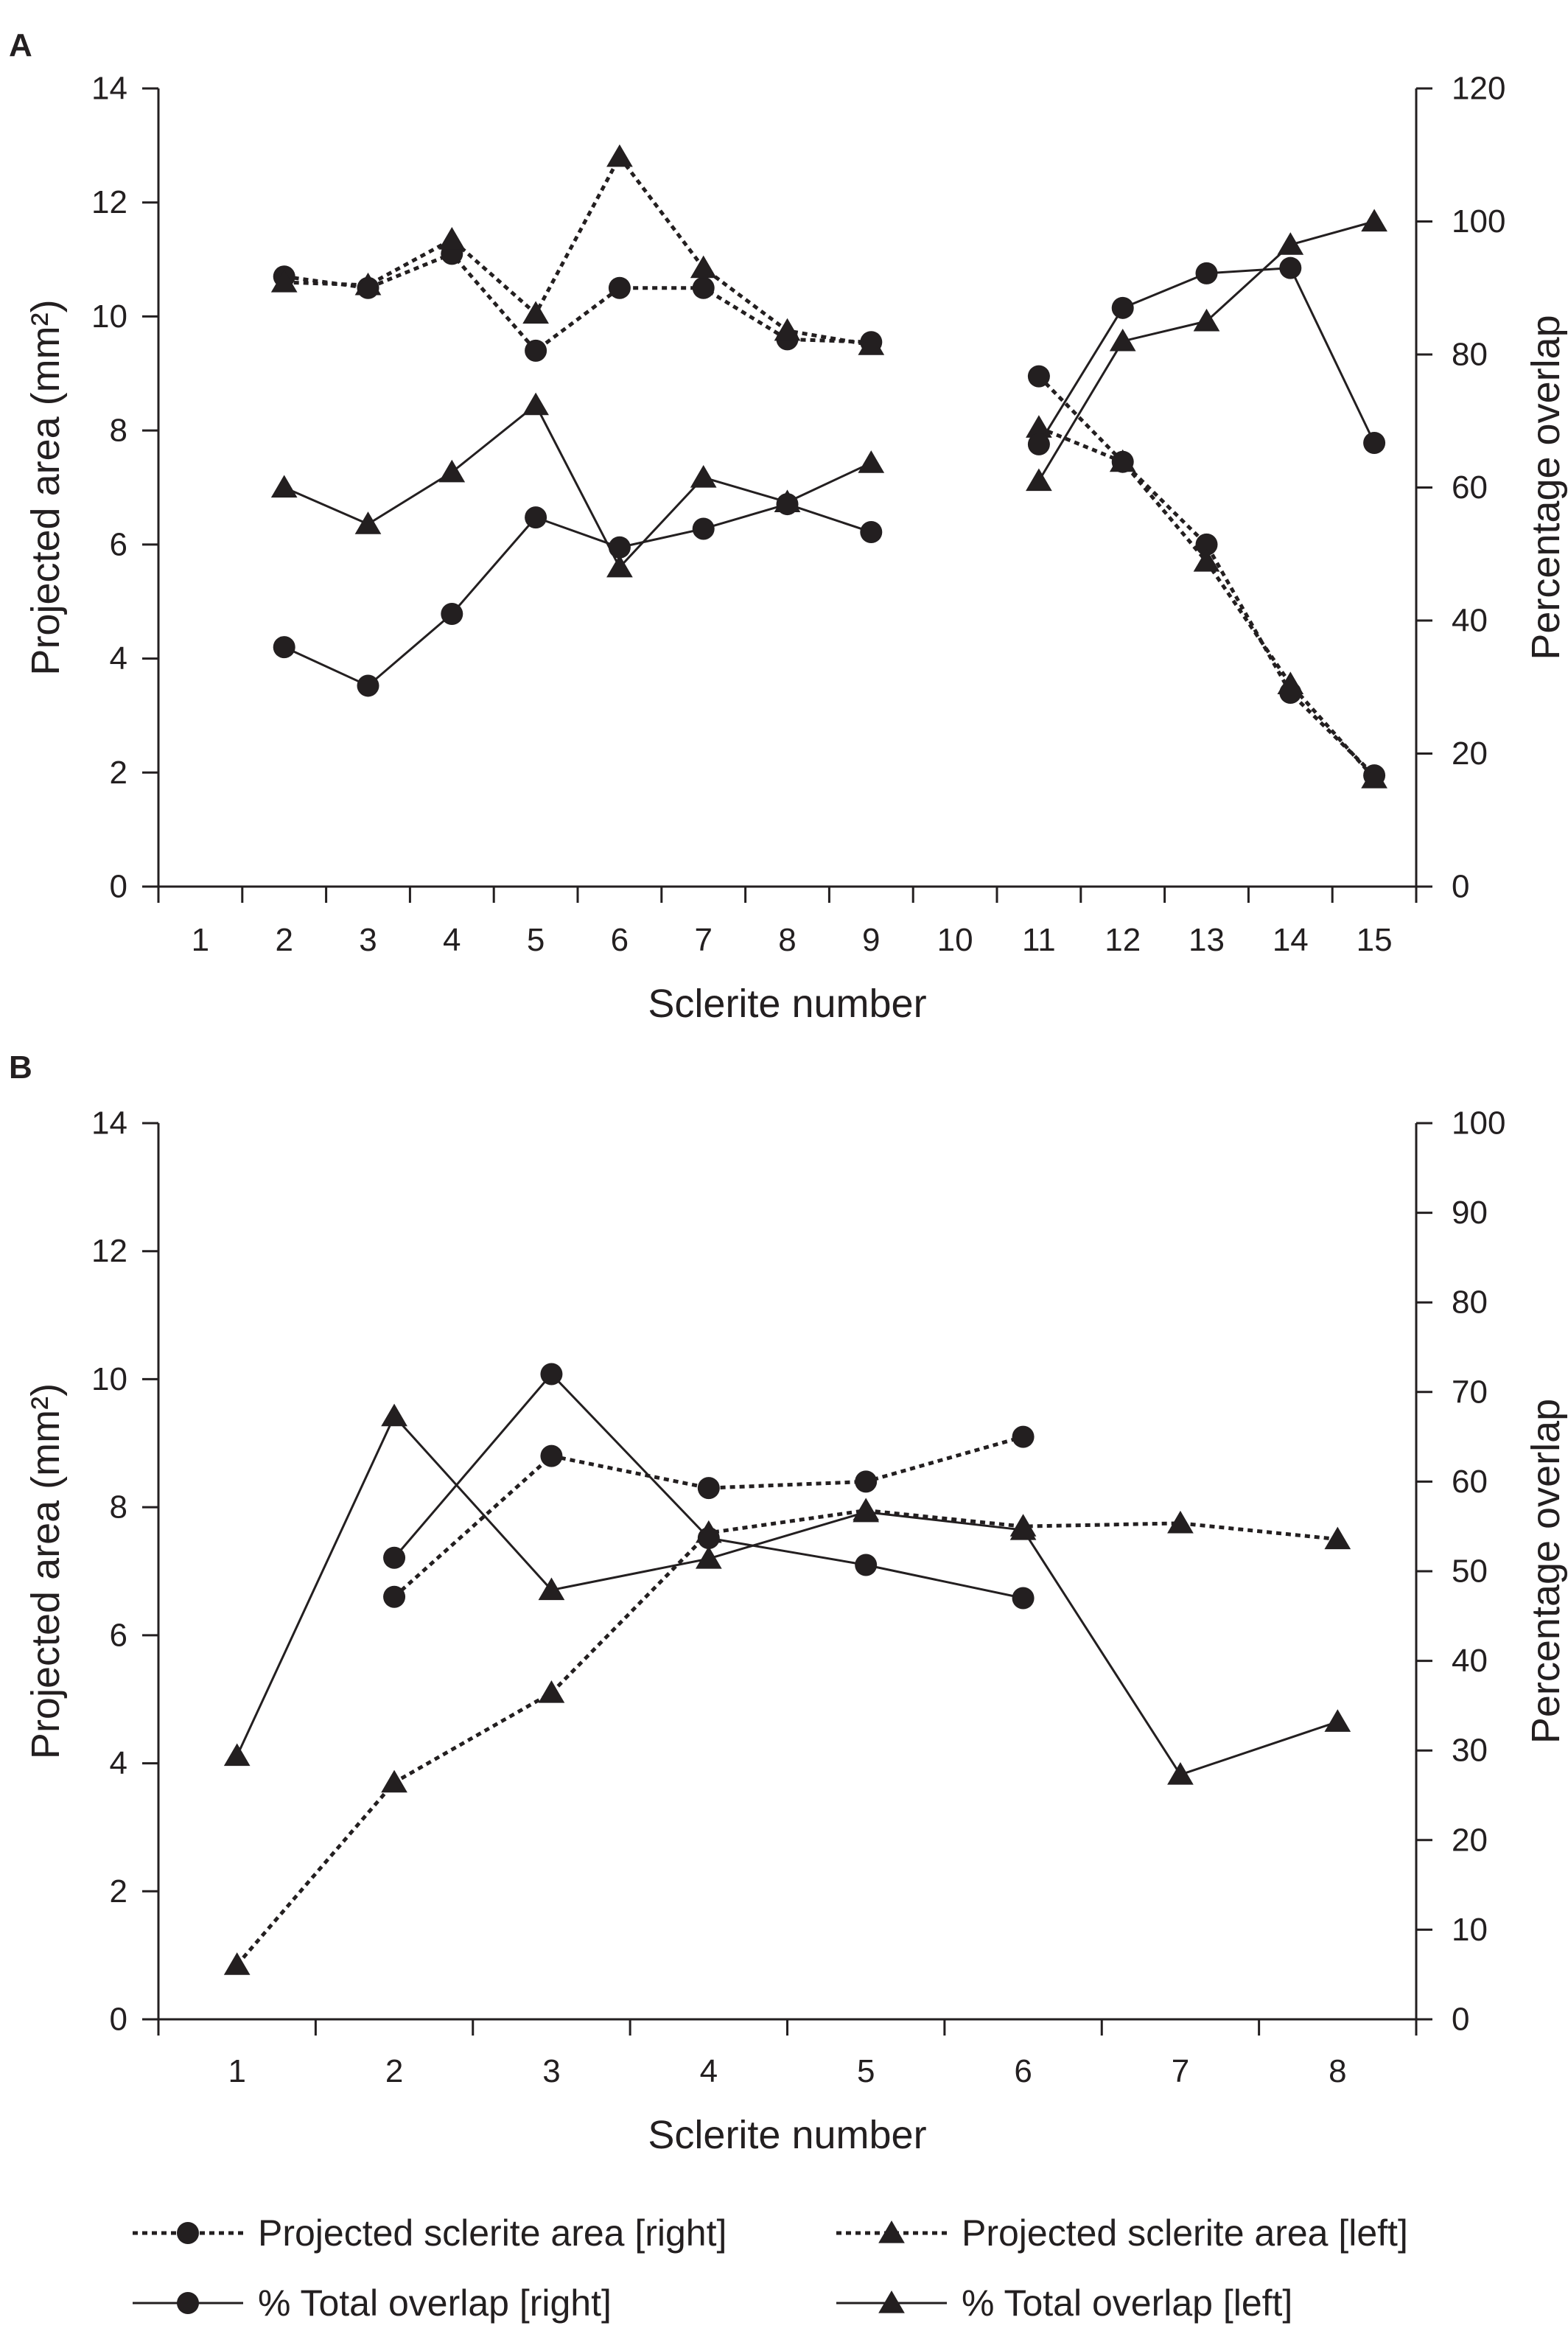  I want to click on x-tick-label: 7, so click(1180, 2071).